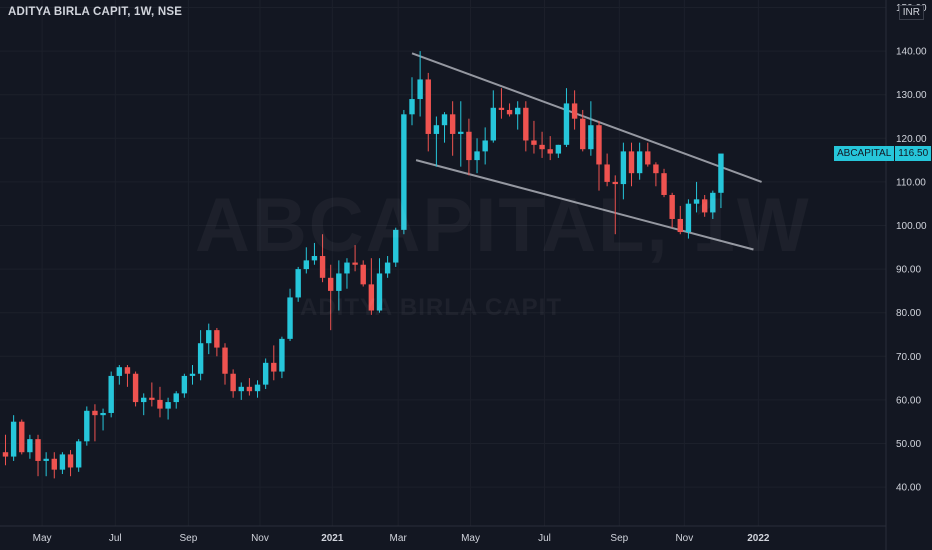  What do you see at coordinates (911, 12) in the screenshot?
I see `currency-badge: INR` at bounding box center [911, 12].